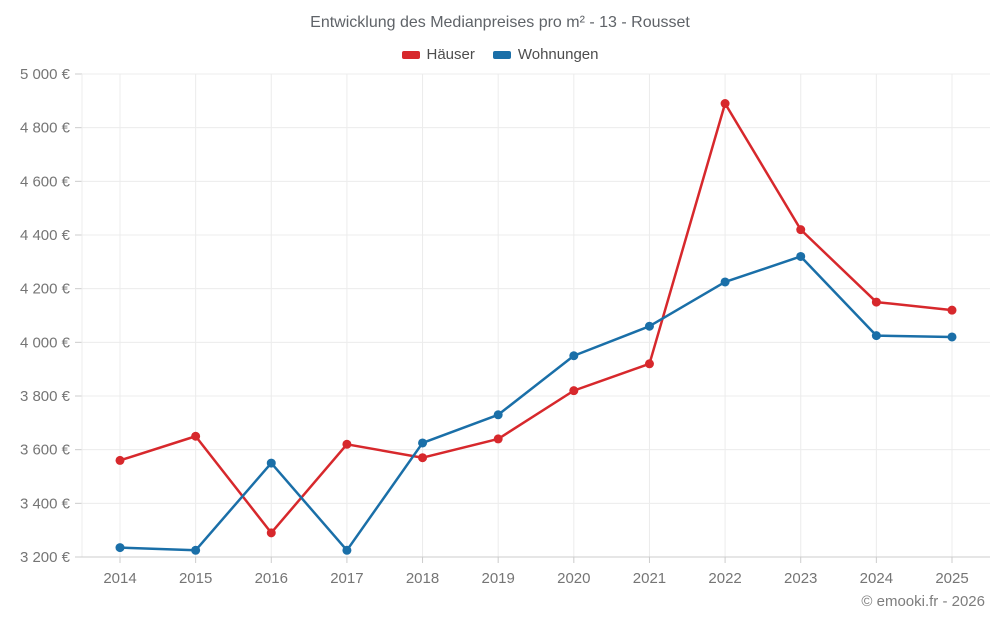  I want to click on legend: Häuser Wohnungen, so click(500, 54).